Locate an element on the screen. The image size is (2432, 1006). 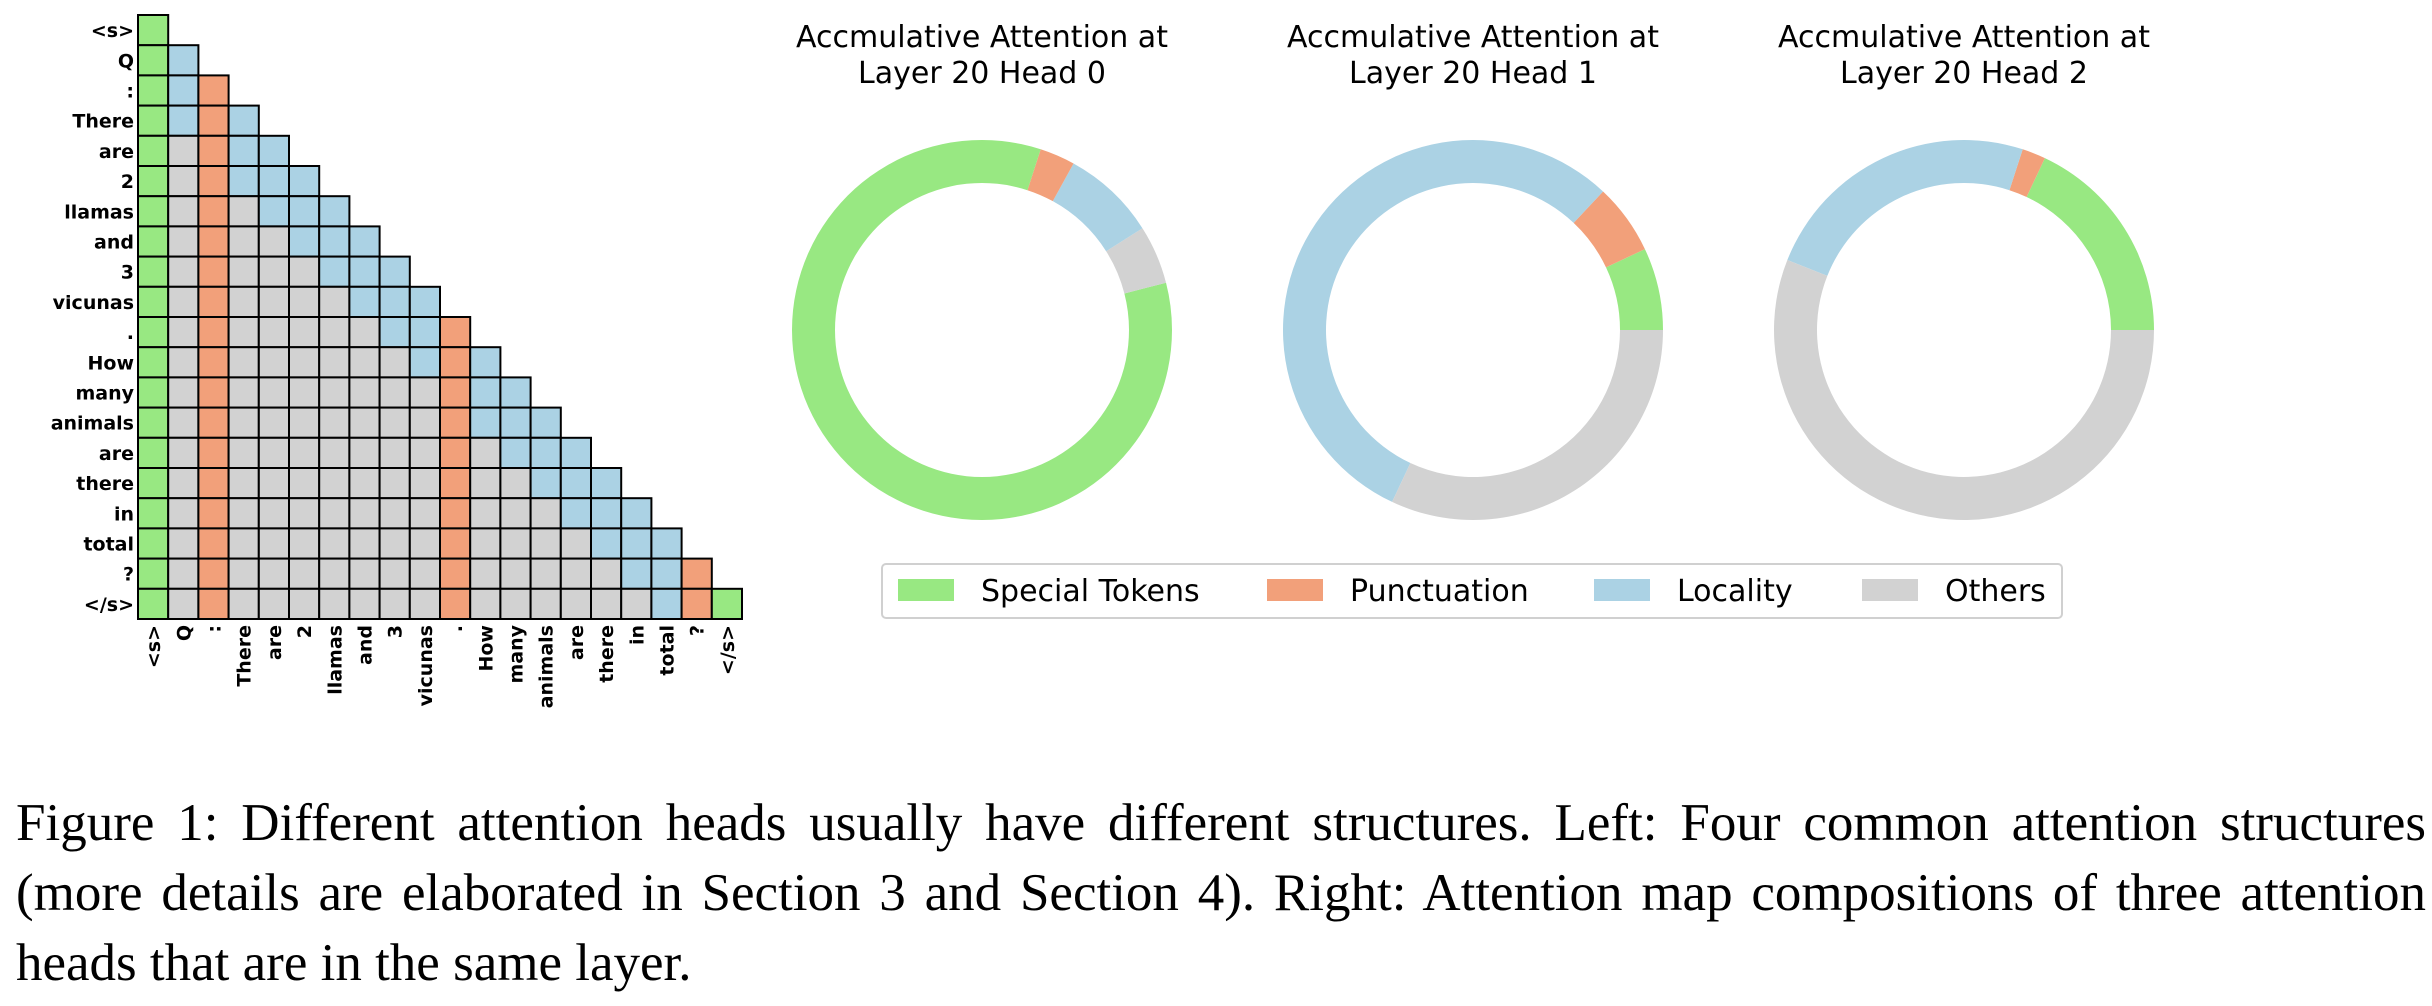
column-label: many is located at coordinates (517, 653).